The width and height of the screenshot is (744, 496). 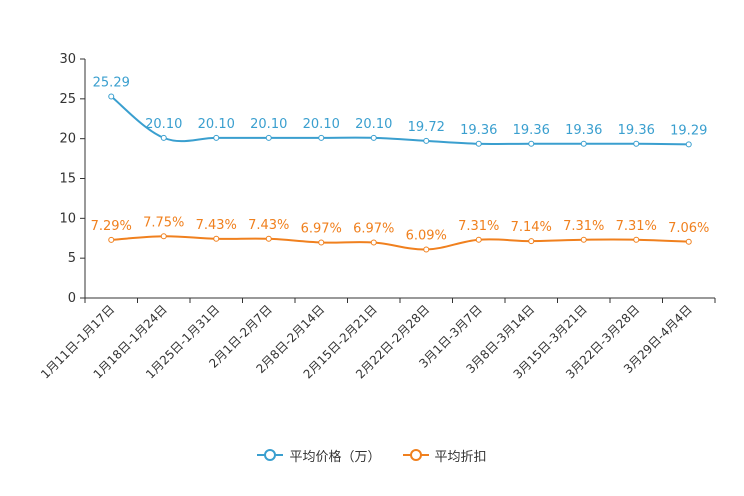 What do you see at coordinates (67, 99) in the screenshot?
I see `y-tick-label: 25` at bounding box center [67, 99].